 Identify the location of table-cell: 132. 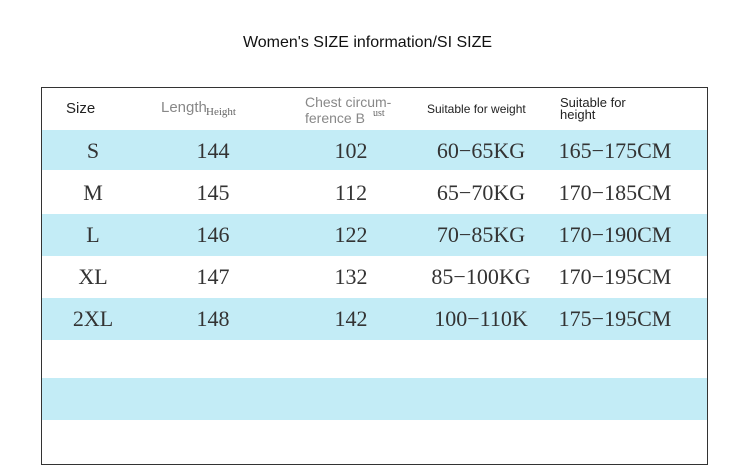
(351, 276).